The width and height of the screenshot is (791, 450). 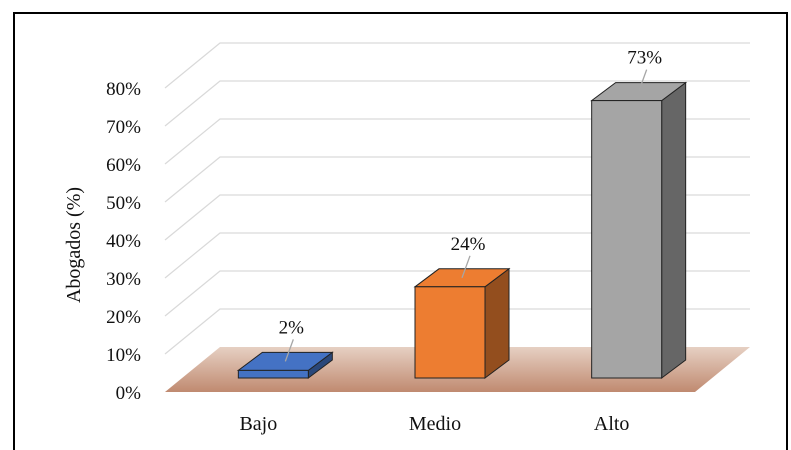 I want to click on y-tick-label: 0%, so click(x=129, y=393).